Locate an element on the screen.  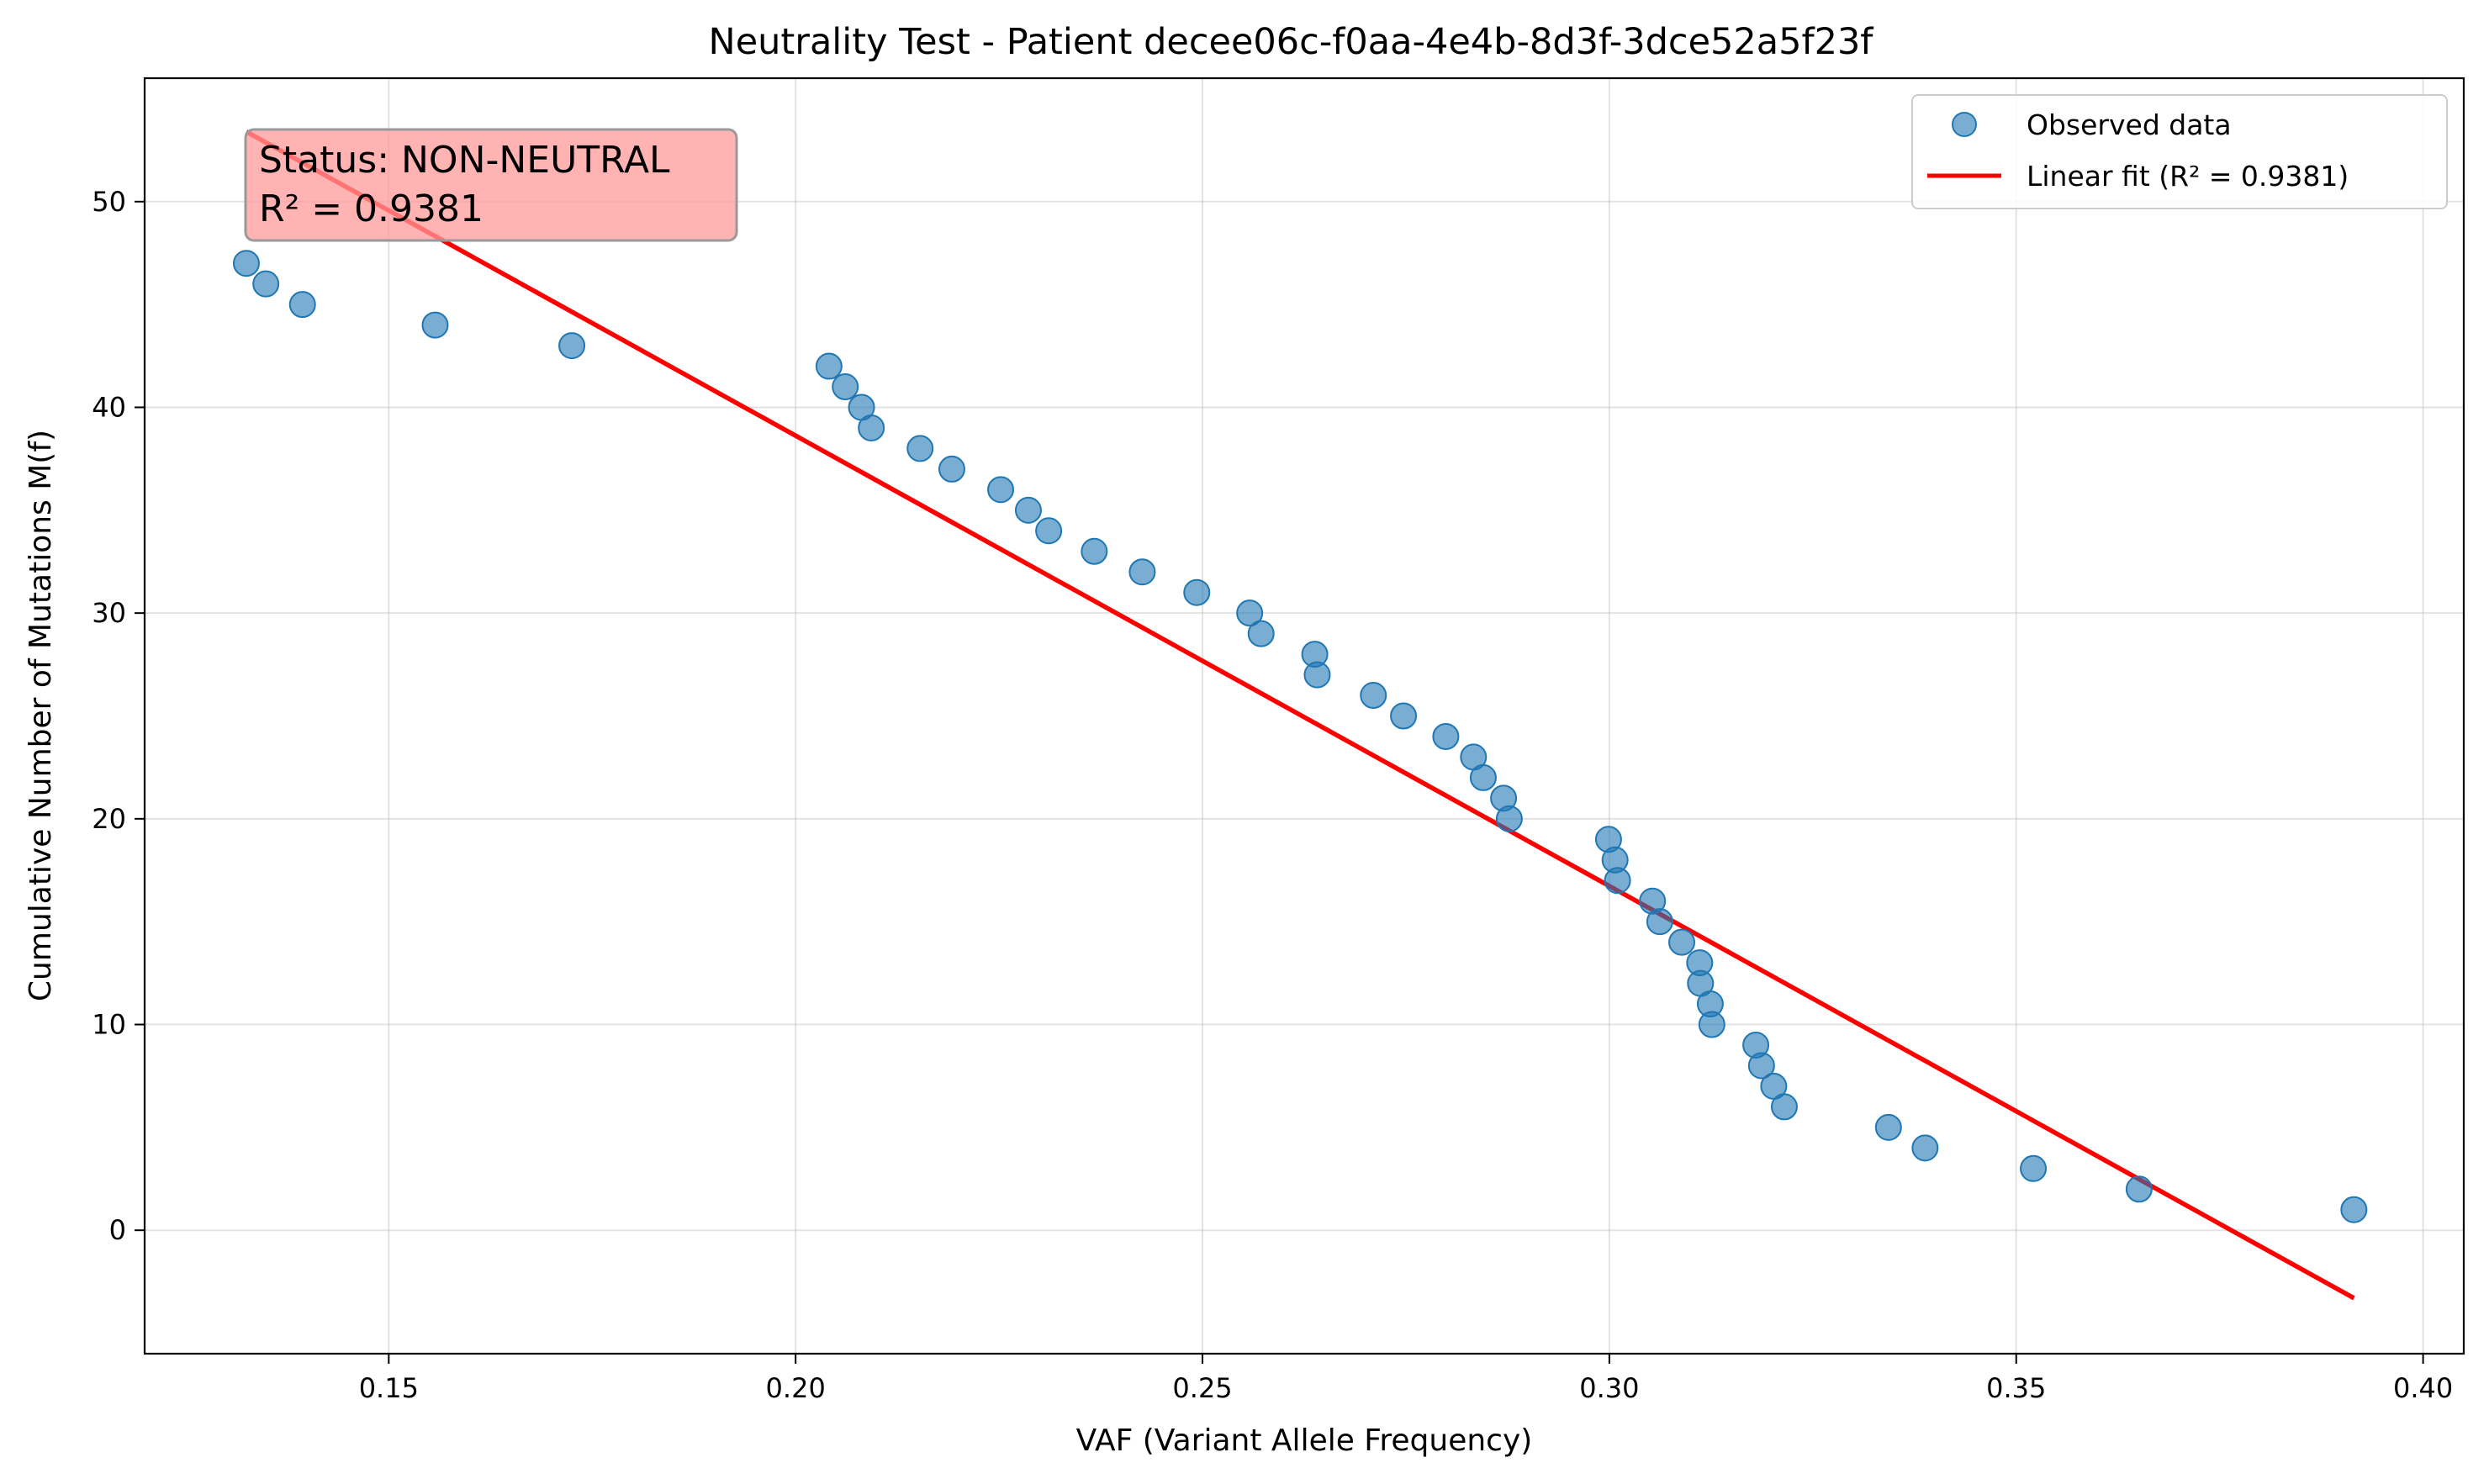
legend-marker-observed is located at coordinates (1964, 124).